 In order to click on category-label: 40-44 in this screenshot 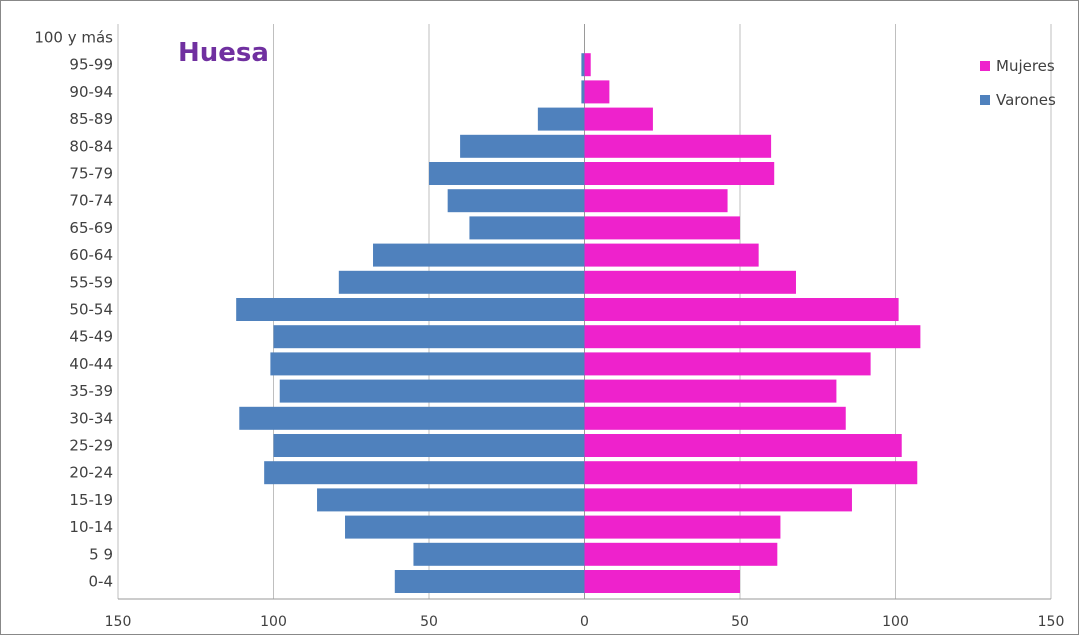, I will do `click(91, 364)`.